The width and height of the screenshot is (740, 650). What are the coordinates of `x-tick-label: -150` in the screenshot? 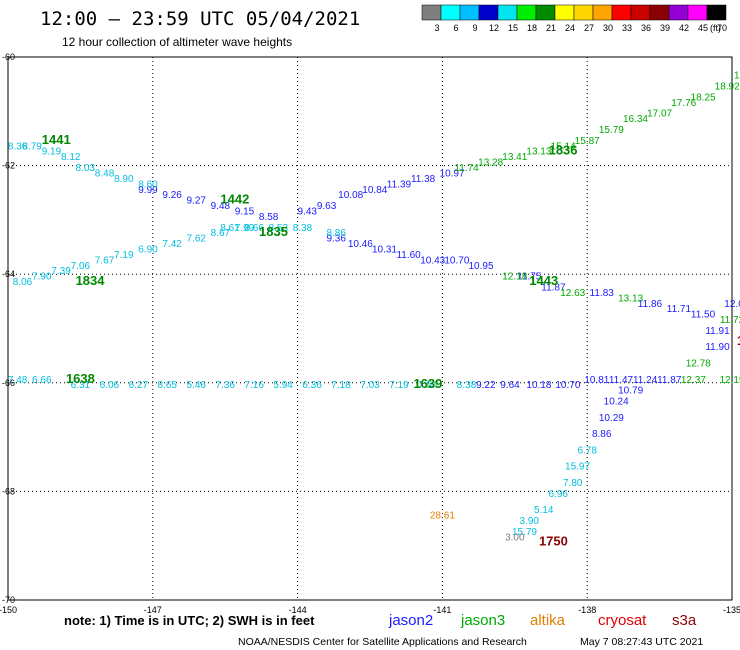 It's located at (8, 610).